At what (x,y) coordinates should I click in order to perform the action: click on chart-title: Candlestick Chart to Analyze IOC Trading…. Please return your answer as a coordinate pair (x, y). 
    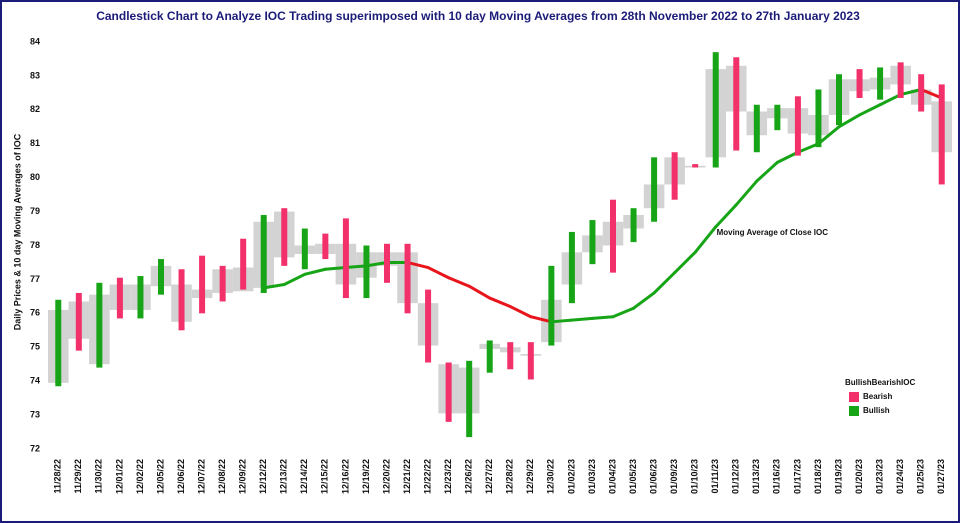
    Looking at the image, I should click on (478, 16).